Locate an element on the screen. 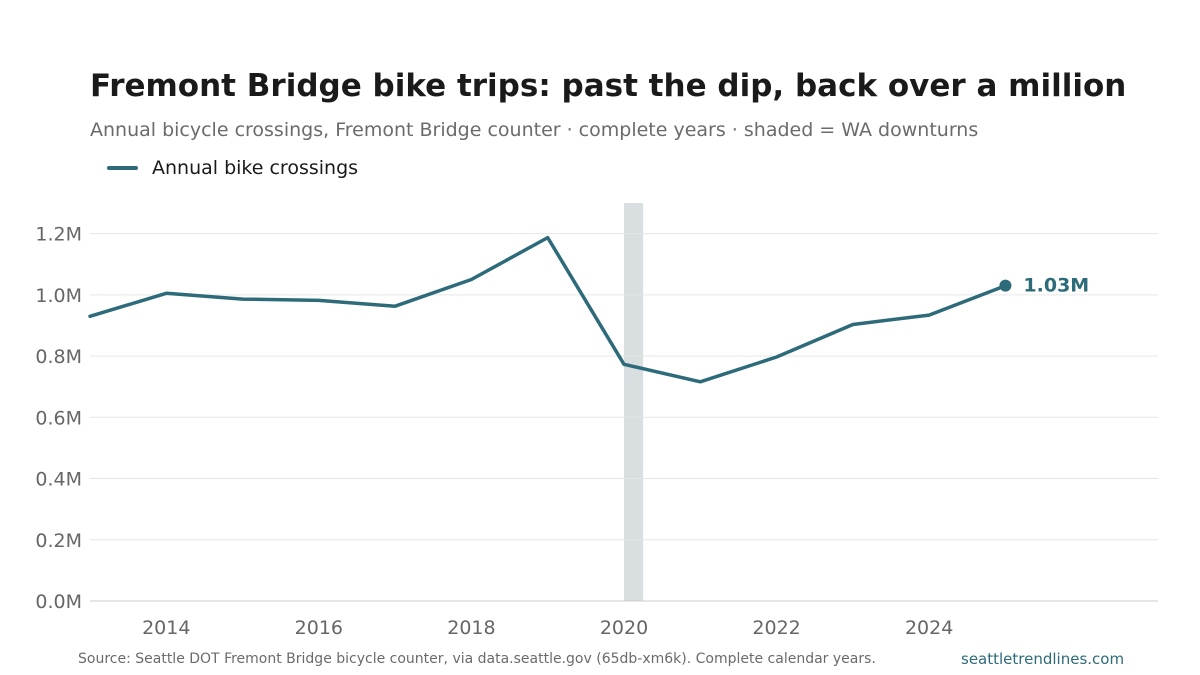 The height and width of the screenshot is (675, 1200). legend: Annual bike crossings is located at coordinates (232, 168).